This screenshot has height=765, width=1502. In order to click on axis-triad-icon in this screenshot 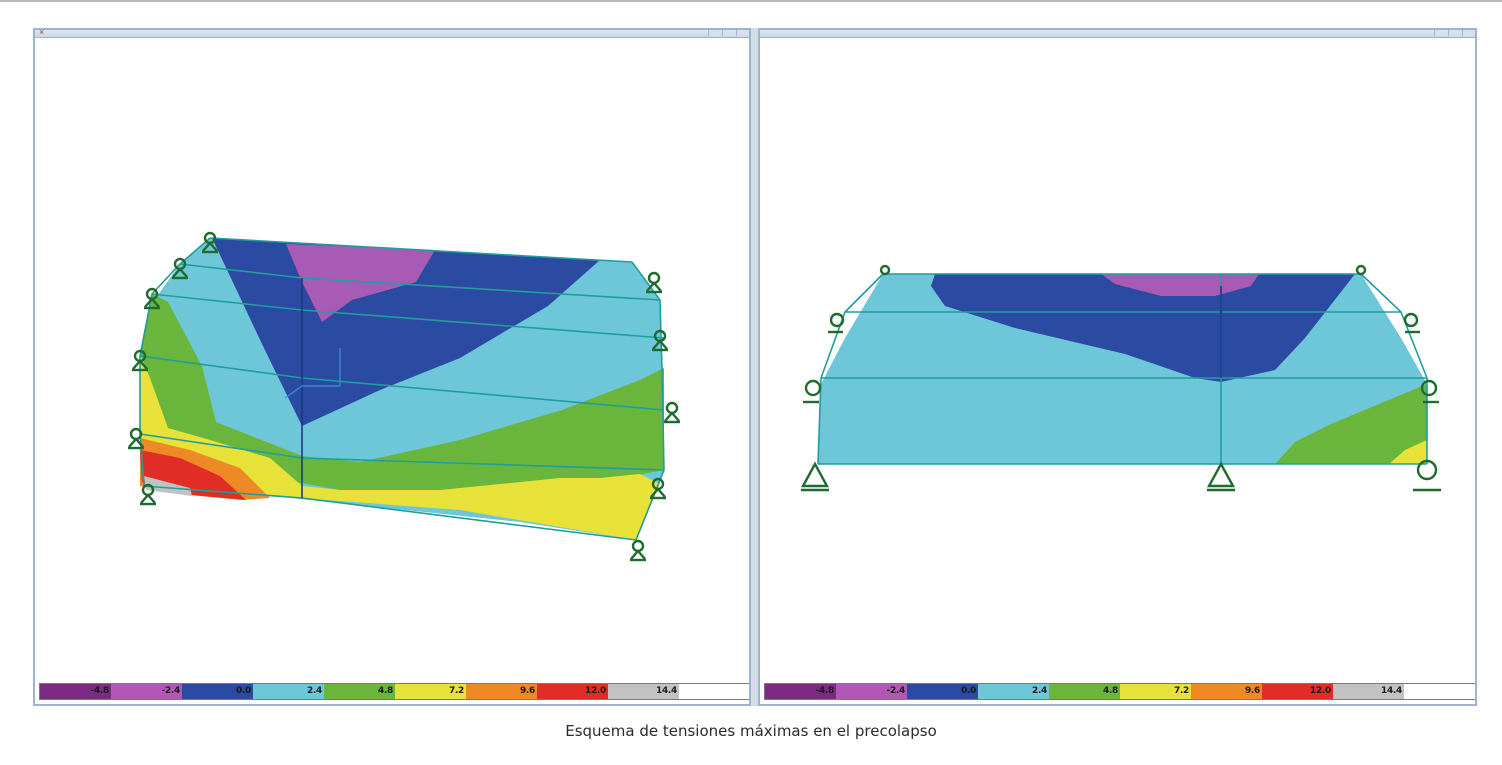, I will do `click(312, 373)`.